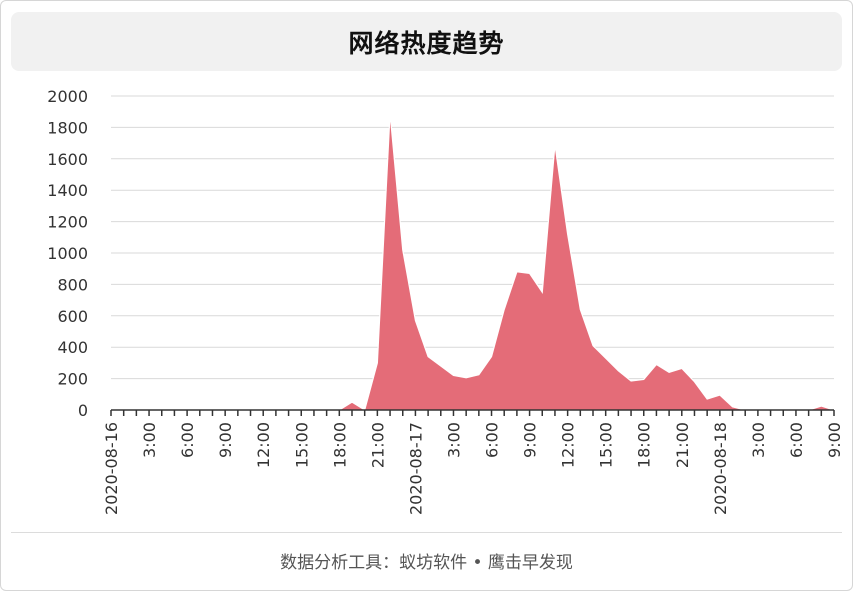  I want to click on x-axis, so click(472, 412).